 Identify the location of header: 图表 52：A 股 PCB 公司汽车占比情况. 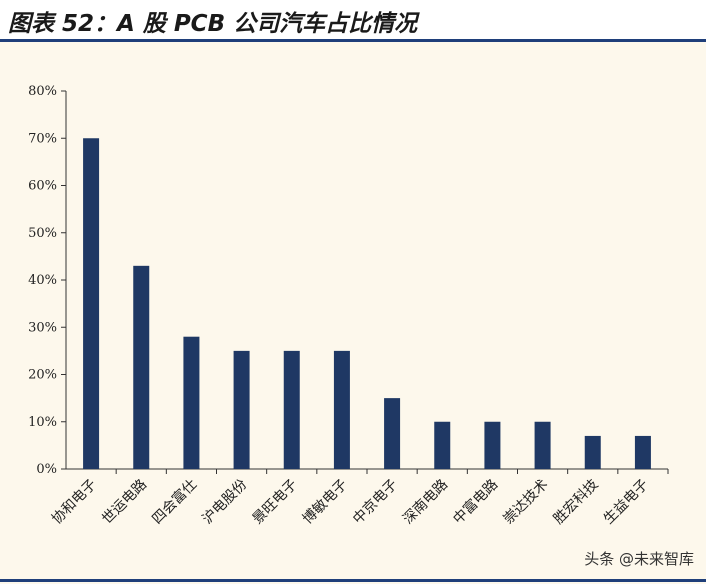
(353, 21).